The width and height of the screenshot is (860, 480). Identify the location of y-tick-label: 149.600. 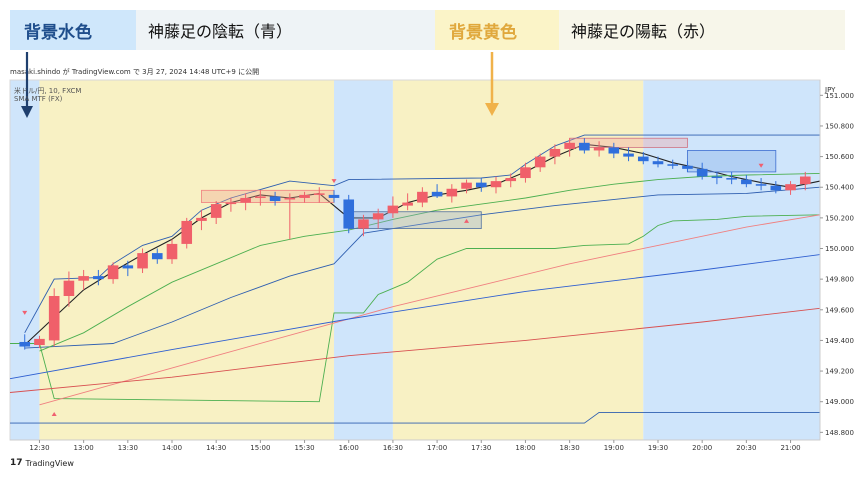
(839, 310).